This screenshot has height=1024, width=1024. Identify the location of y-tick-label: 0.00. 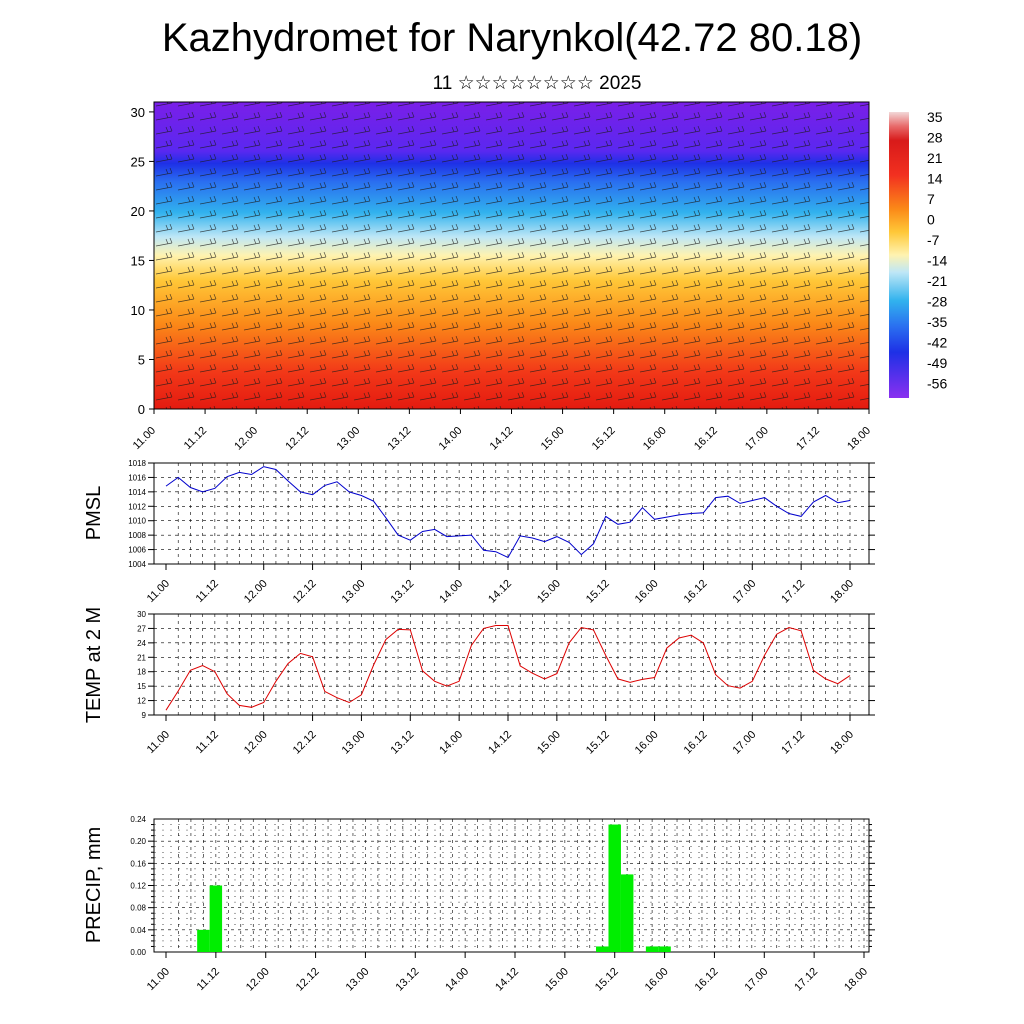
(138, 952).